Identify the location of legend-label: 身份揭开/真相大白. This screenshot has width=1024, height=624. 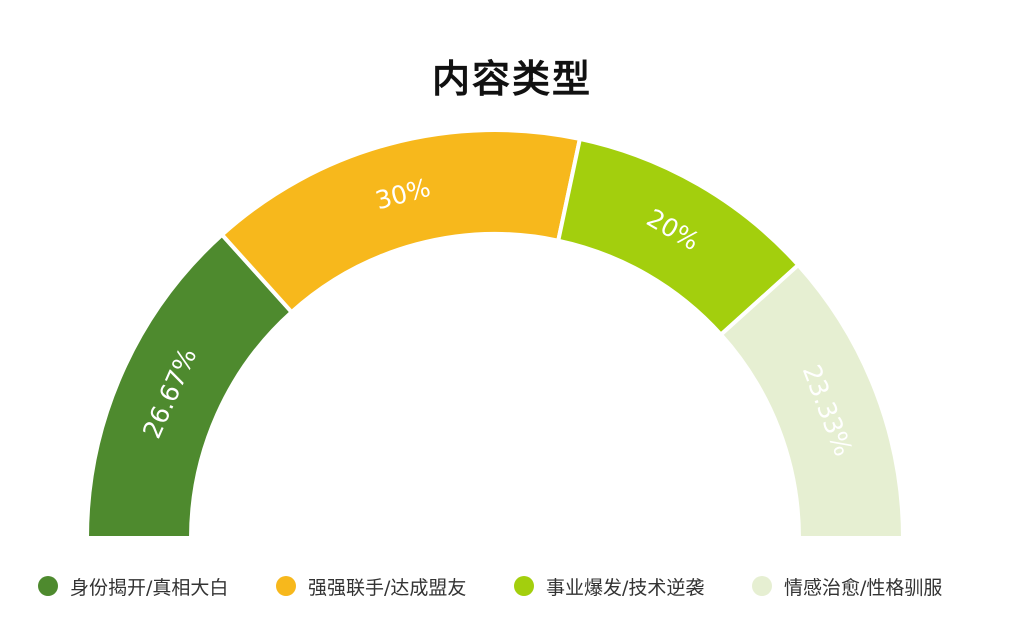
(149, 587).